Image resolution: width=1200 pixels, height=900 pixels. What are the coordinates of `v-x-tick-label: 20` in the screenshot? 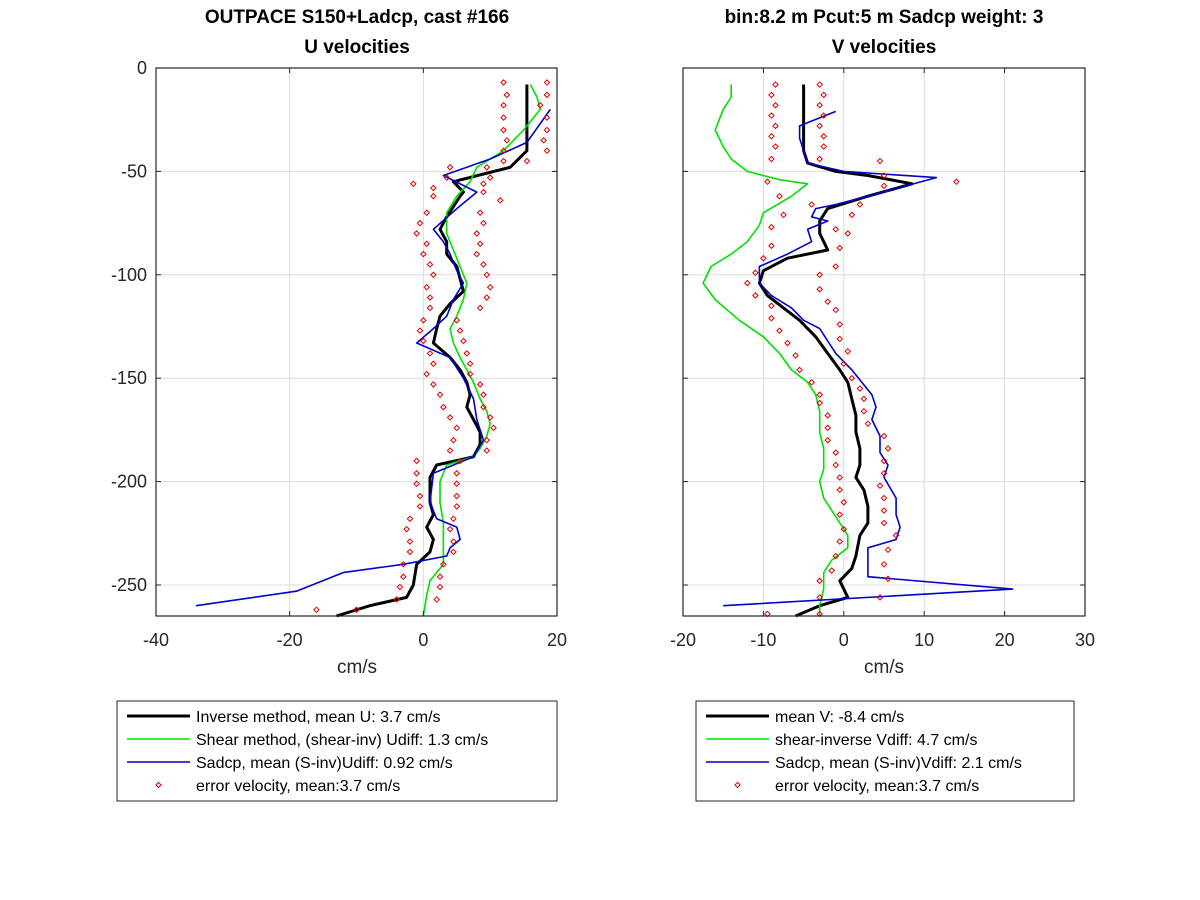 It's located at (1005, 640).